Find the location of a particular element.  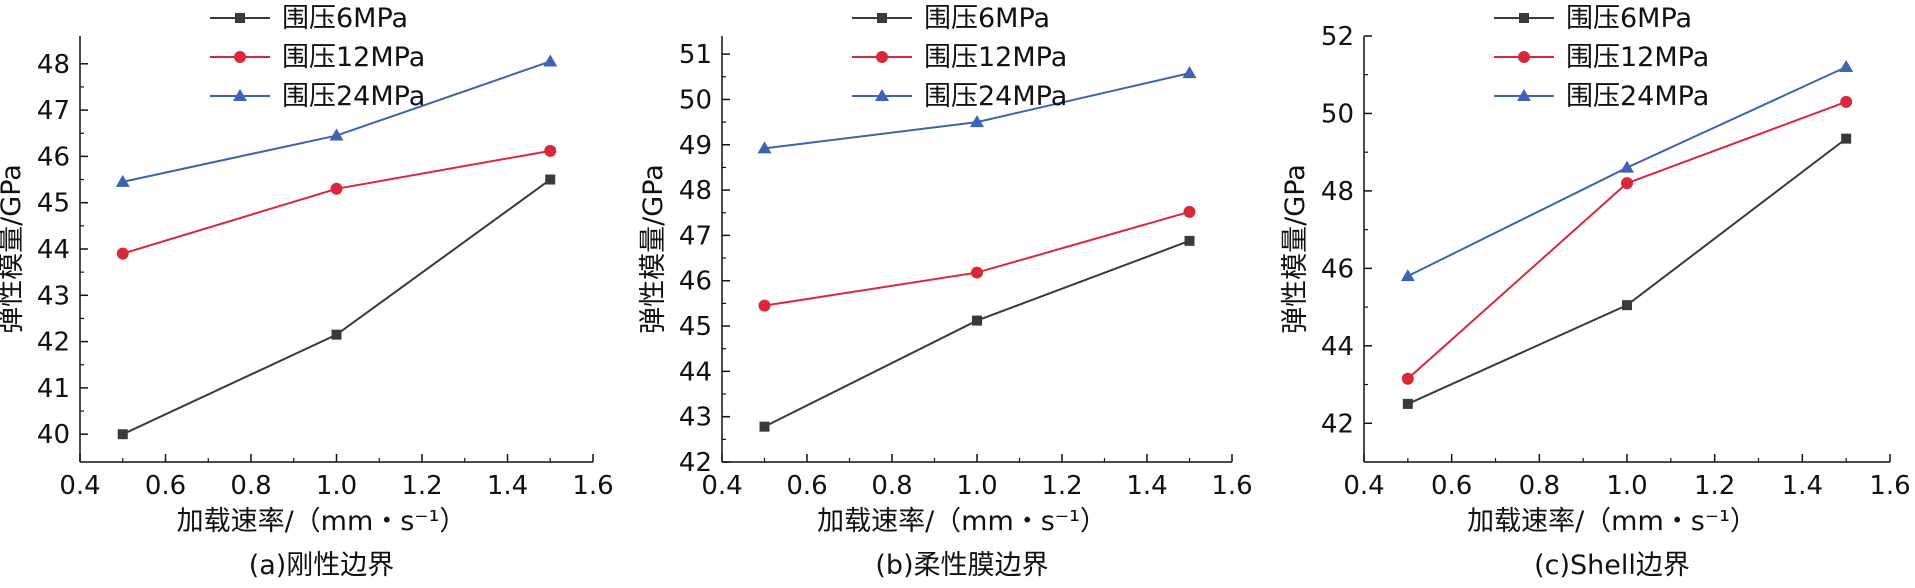

y-tick-label: 51 is located at coordinates (695, 55).